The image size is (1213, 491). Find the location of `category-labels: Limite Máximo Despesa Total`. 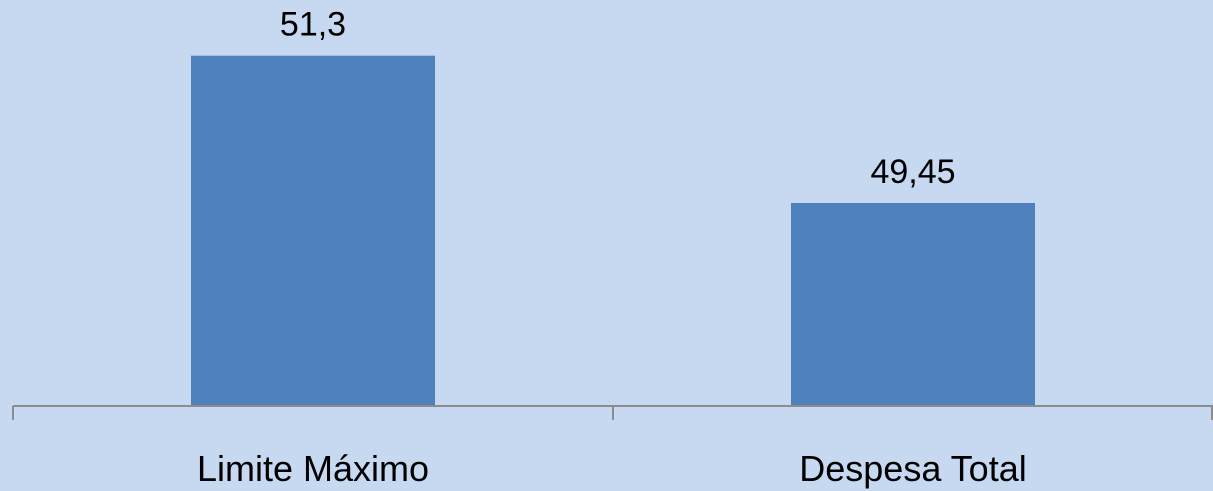

category-labels: Limite Máximo Despesa Total is located at coordinates (612, 468).